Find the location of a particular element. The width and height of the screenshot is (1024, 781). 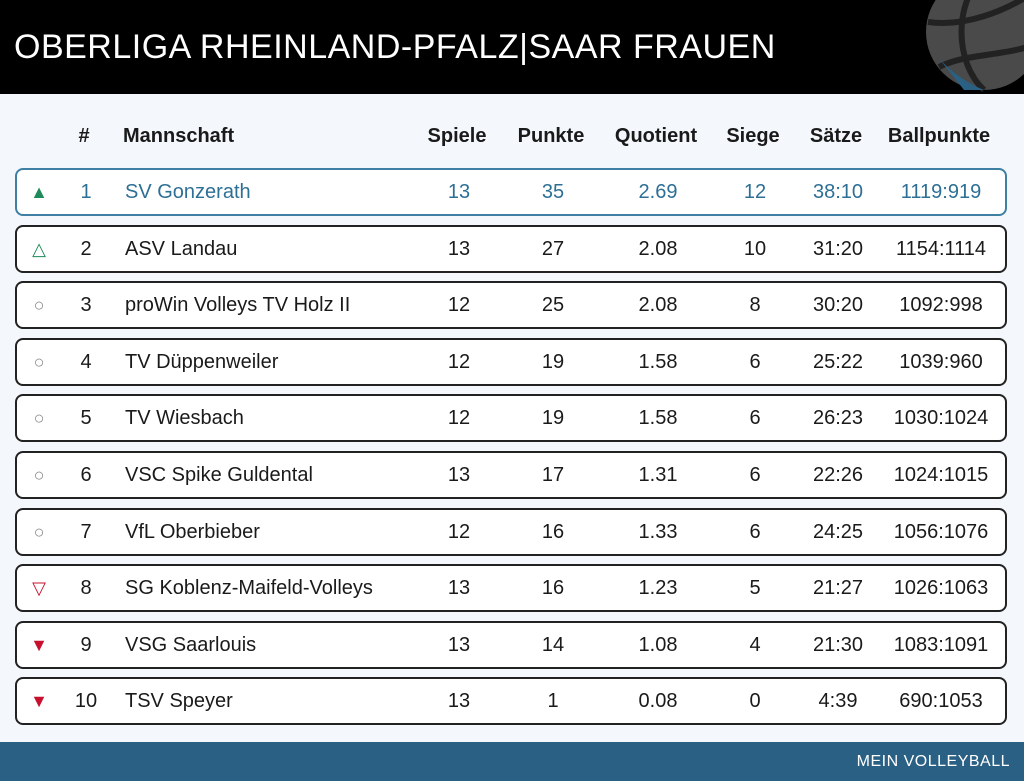

quotient-cell: 1.08 is located at coordinates (658, 644).